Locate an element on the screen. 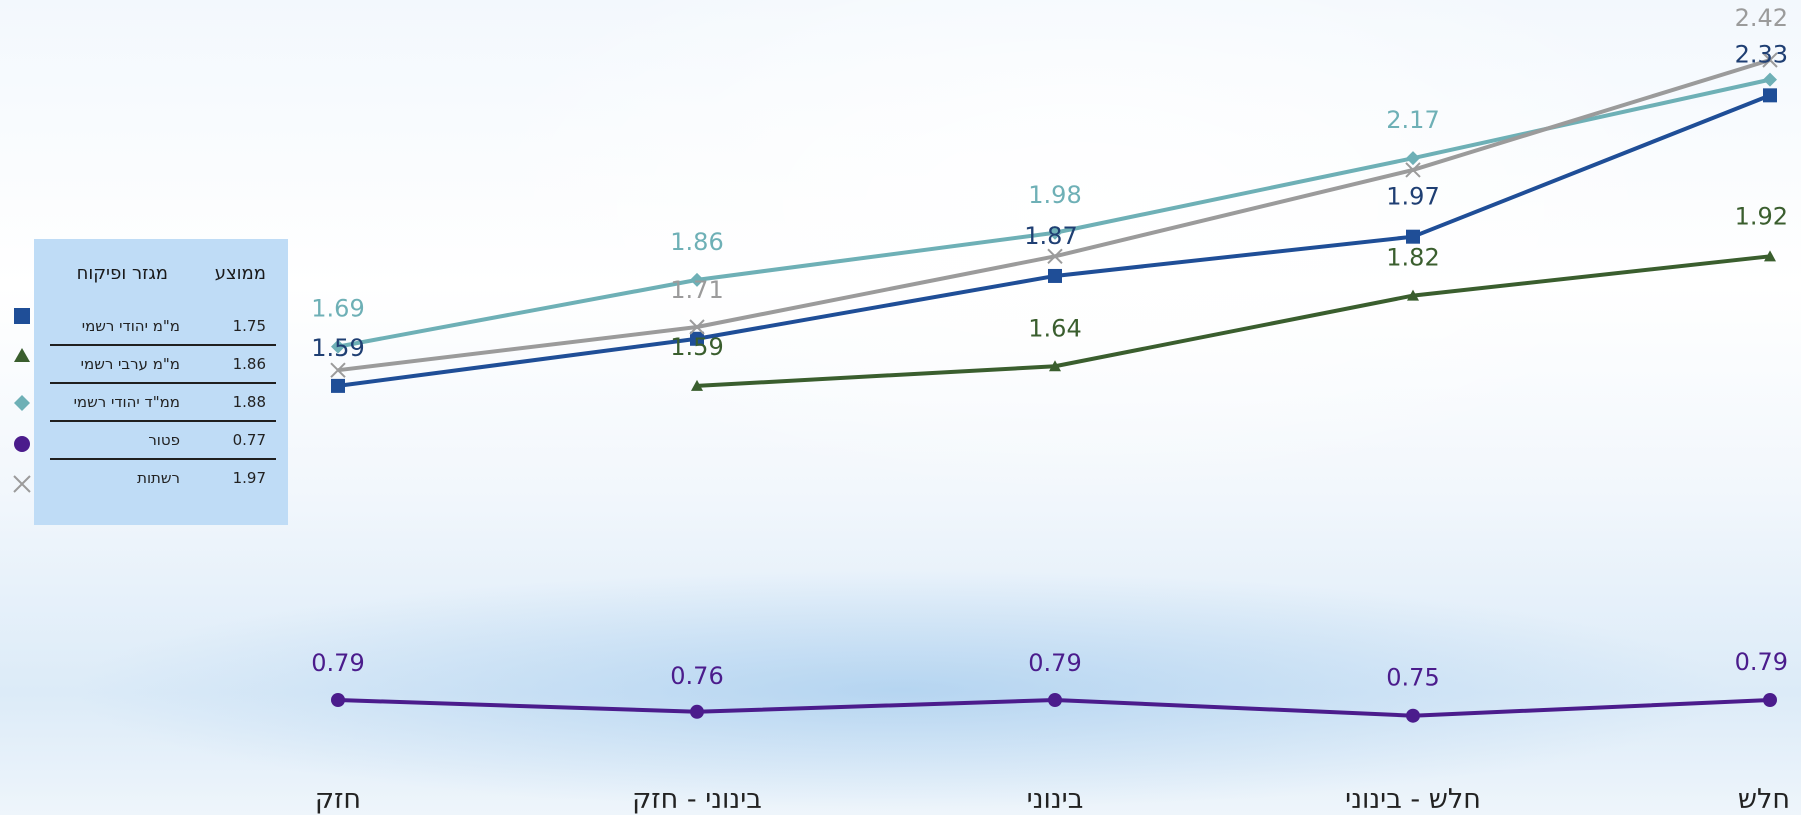 The width and height of the screenshot is (1801, 815). legend-label: ממ"ד יהודי רשמי is located at coordinates (126, 402).